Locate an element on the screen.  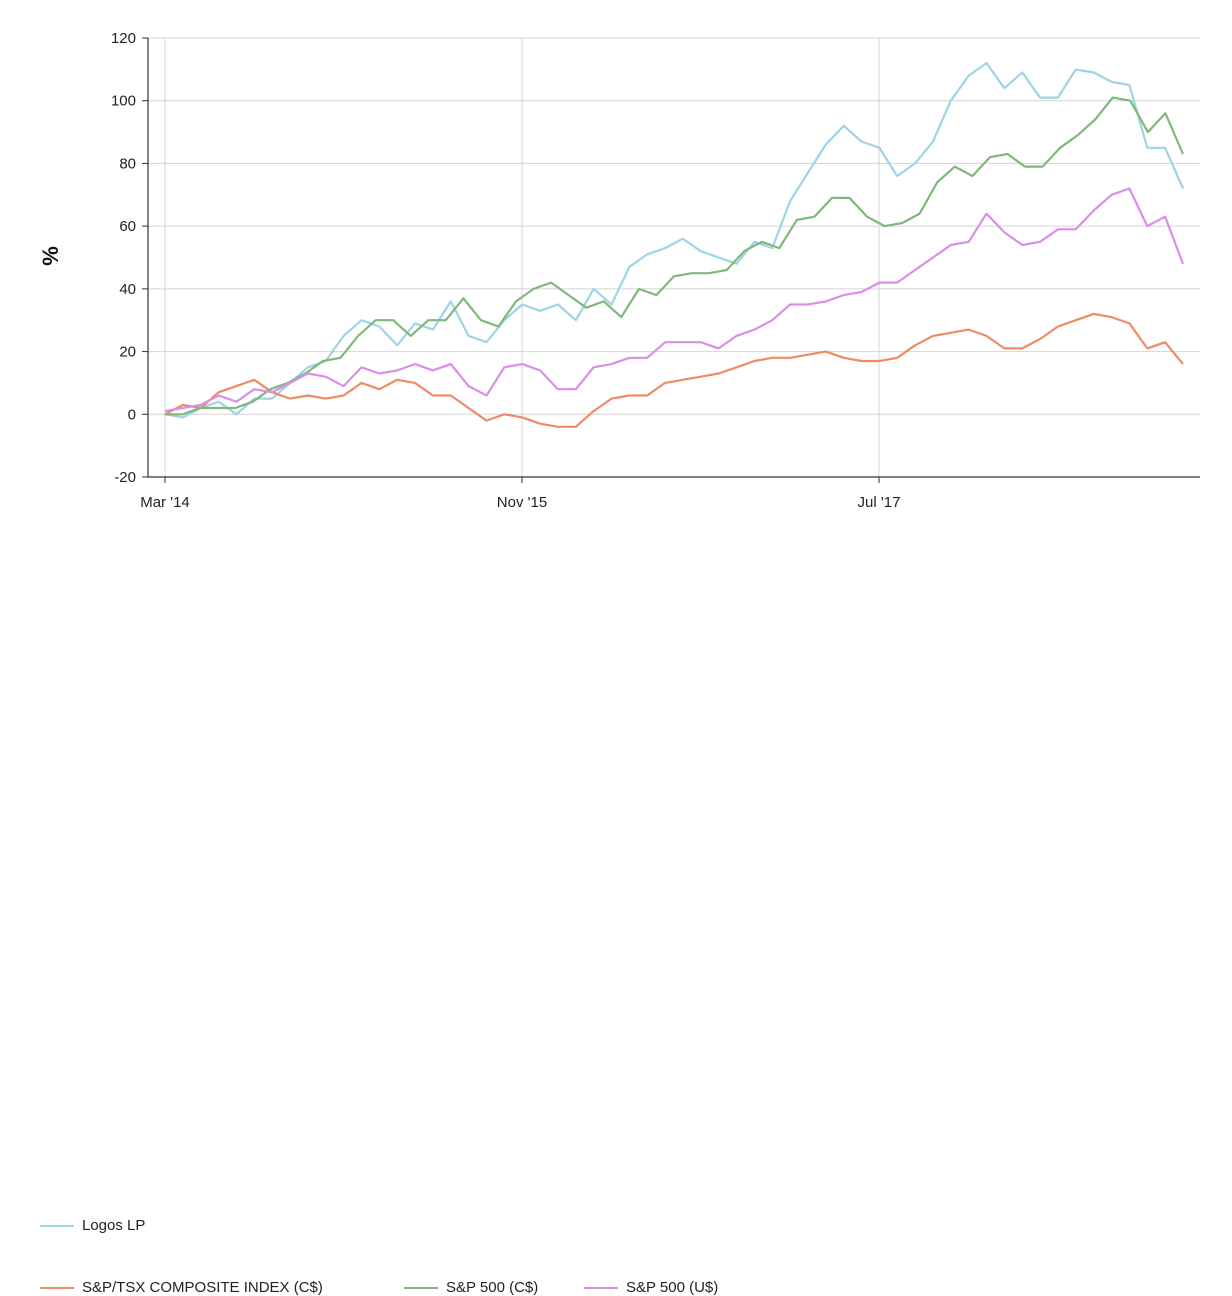
y-axis-title: % is located at coordinates (50, 256).